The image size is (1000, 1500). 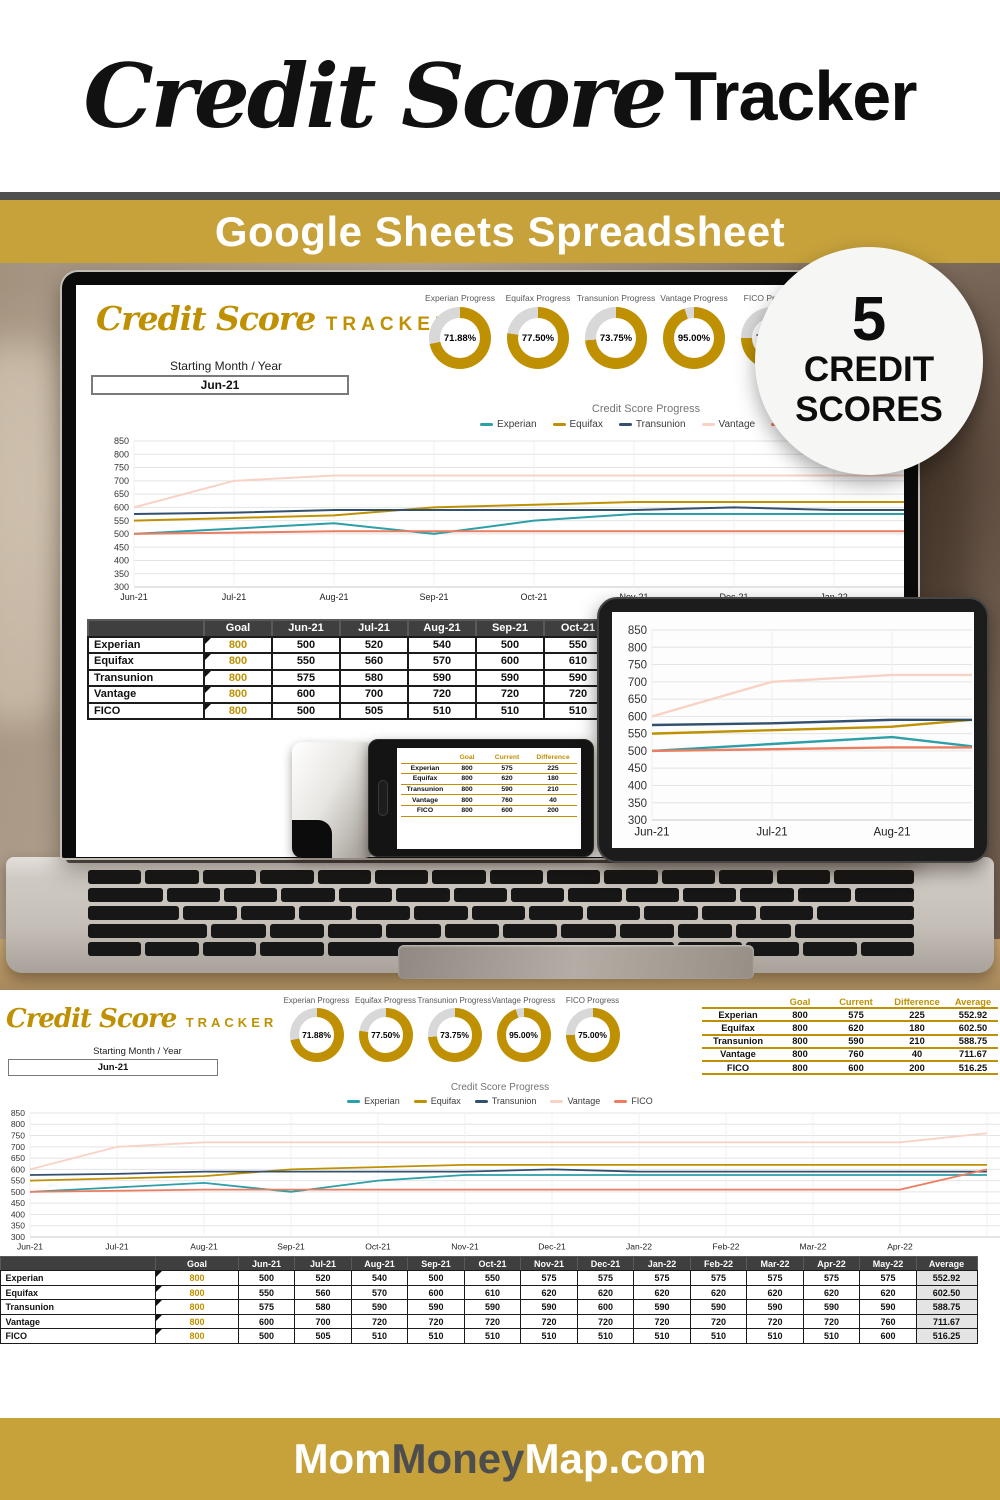 What do you see at coordinates (18, 1158) in the screenshot?
I see `svg-text: 650` at bounding box center [18, 1158].